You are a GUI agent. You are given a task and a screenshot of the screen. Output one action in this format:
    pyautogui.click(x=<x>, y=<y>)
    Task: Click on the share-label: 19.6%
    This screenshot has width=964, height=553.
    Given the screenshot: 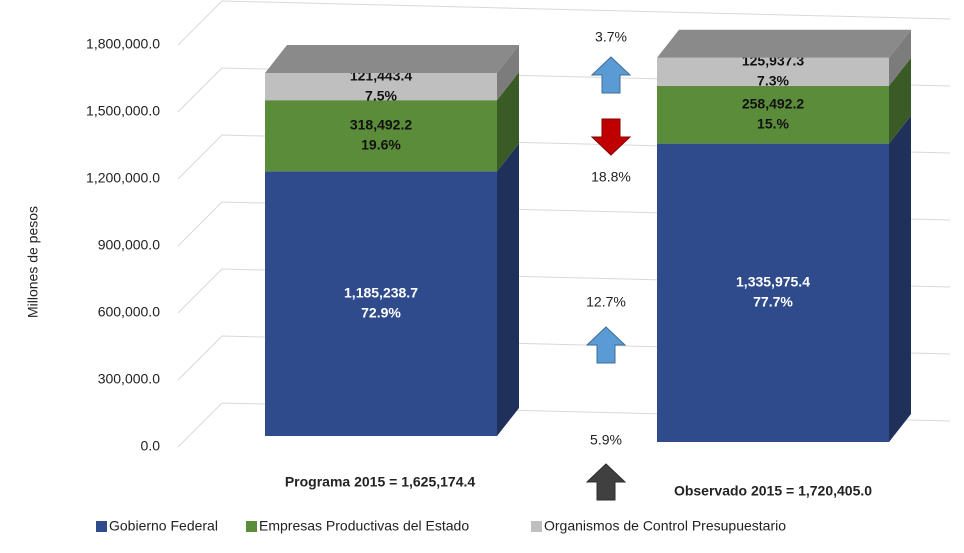 What is the action you would take?
    pyautogui.click(x=381, y=144)
    